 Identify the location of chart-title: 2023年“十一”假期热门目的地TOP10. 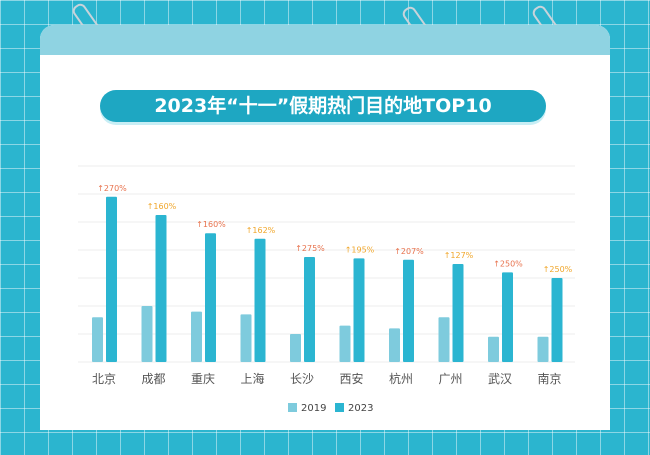
(323, 106).